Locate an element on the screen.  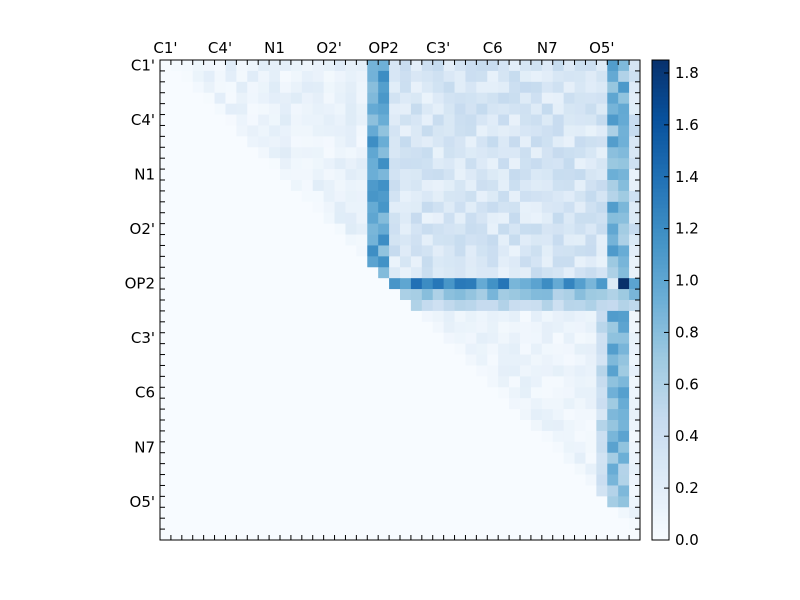
colorbar-frame is located at coordinates (660, 300).